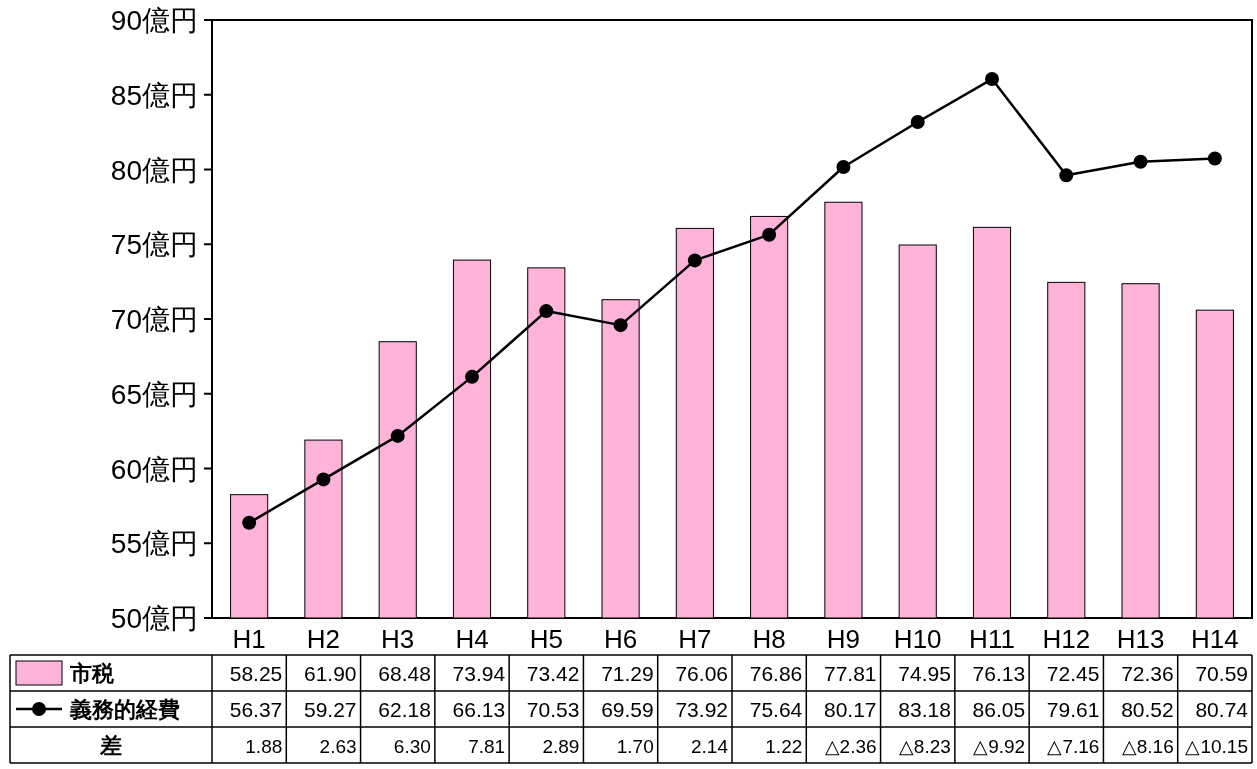  I want to click on data-label: 76.06, so click(701, 673).